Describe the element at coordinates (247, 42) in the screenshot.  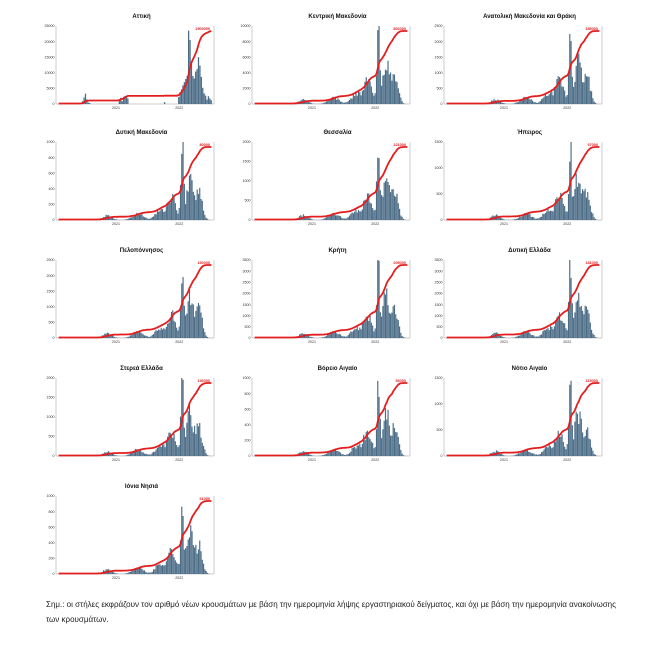
I see `y-tick-label: 8000` at that location.